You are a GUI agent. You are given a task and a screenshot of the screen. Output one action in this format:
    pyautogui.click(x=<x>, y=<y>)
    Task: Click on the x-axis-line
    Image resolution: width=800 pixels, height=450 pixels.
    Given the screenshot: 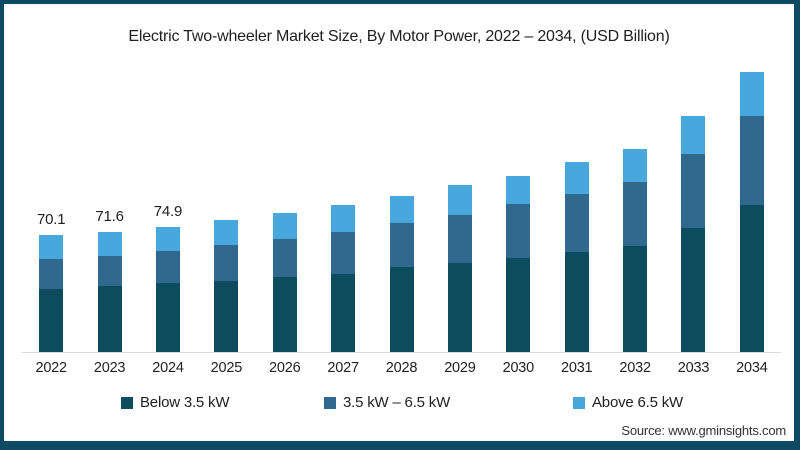 What is the action you would take?
    pyautogui.click(x=401, y=352)
    